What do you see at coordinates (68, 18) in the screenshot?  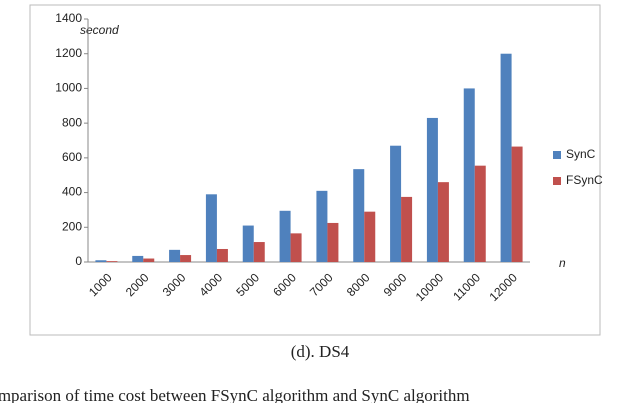 I see `y-tick-label: 1400` at bounding box center [68, 18].